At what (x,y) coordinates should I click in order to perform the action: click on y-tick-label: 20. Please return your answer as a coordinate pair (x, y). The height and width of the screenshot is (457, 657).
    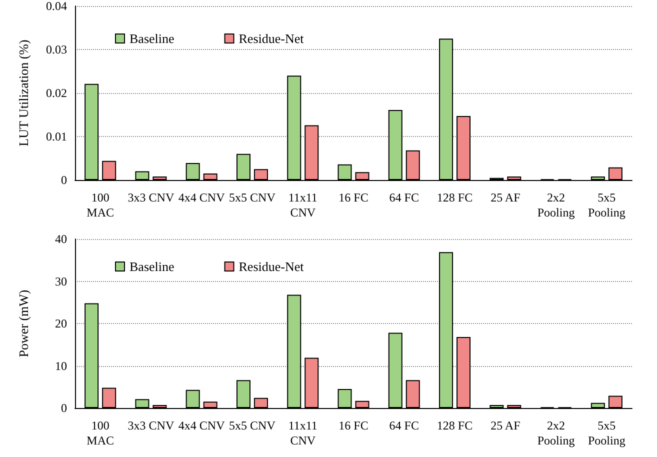
    Looking at the image, I should click on (61, 323).